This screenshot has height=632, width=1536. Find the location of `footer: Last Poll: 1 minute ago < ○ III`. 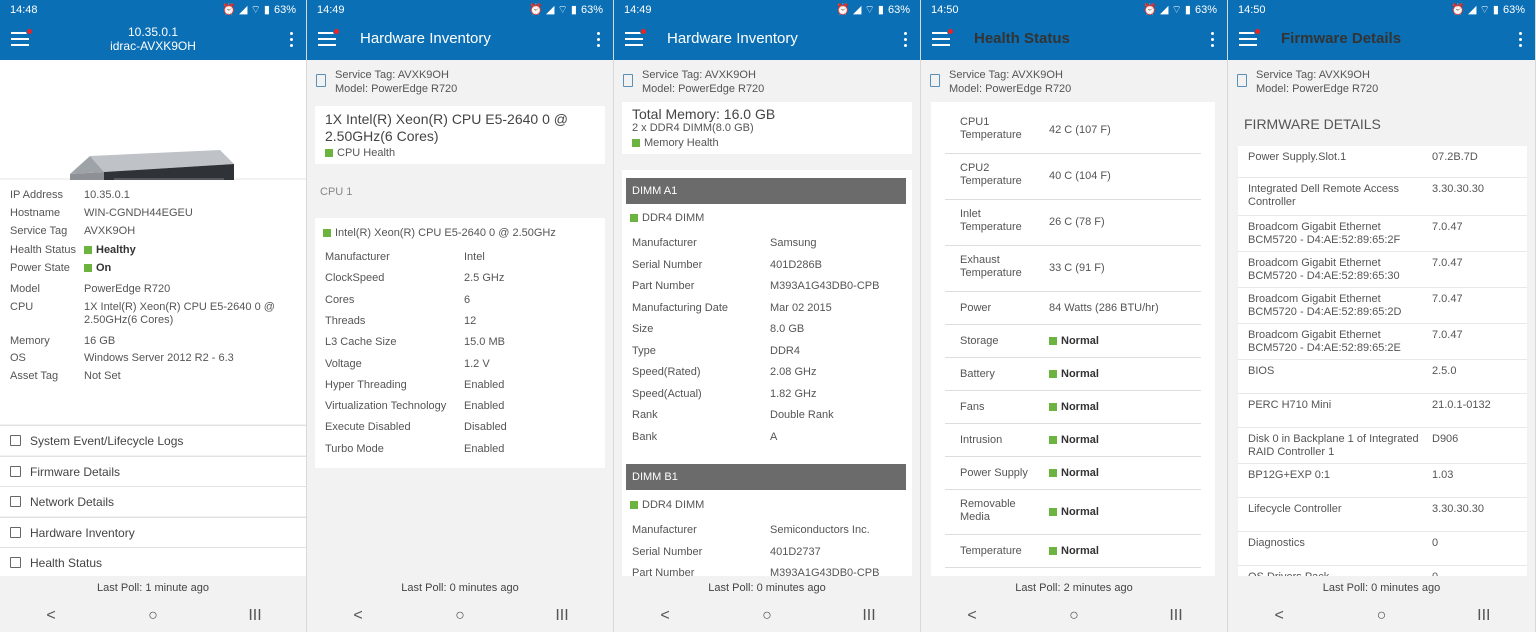

footer: Last Poll: 1 minute ago < ○ III is located at coordinates (153, 604).